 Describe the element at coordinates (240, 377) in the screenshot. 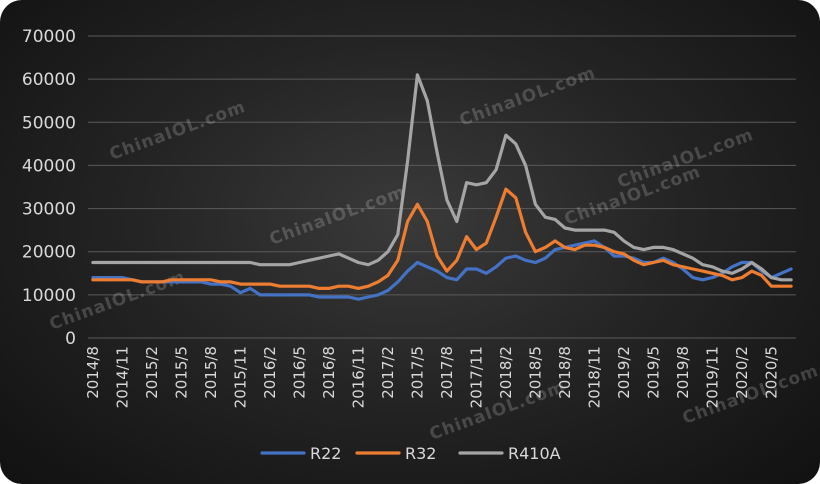

I see `x-tick-label: 2015/11` at that location.